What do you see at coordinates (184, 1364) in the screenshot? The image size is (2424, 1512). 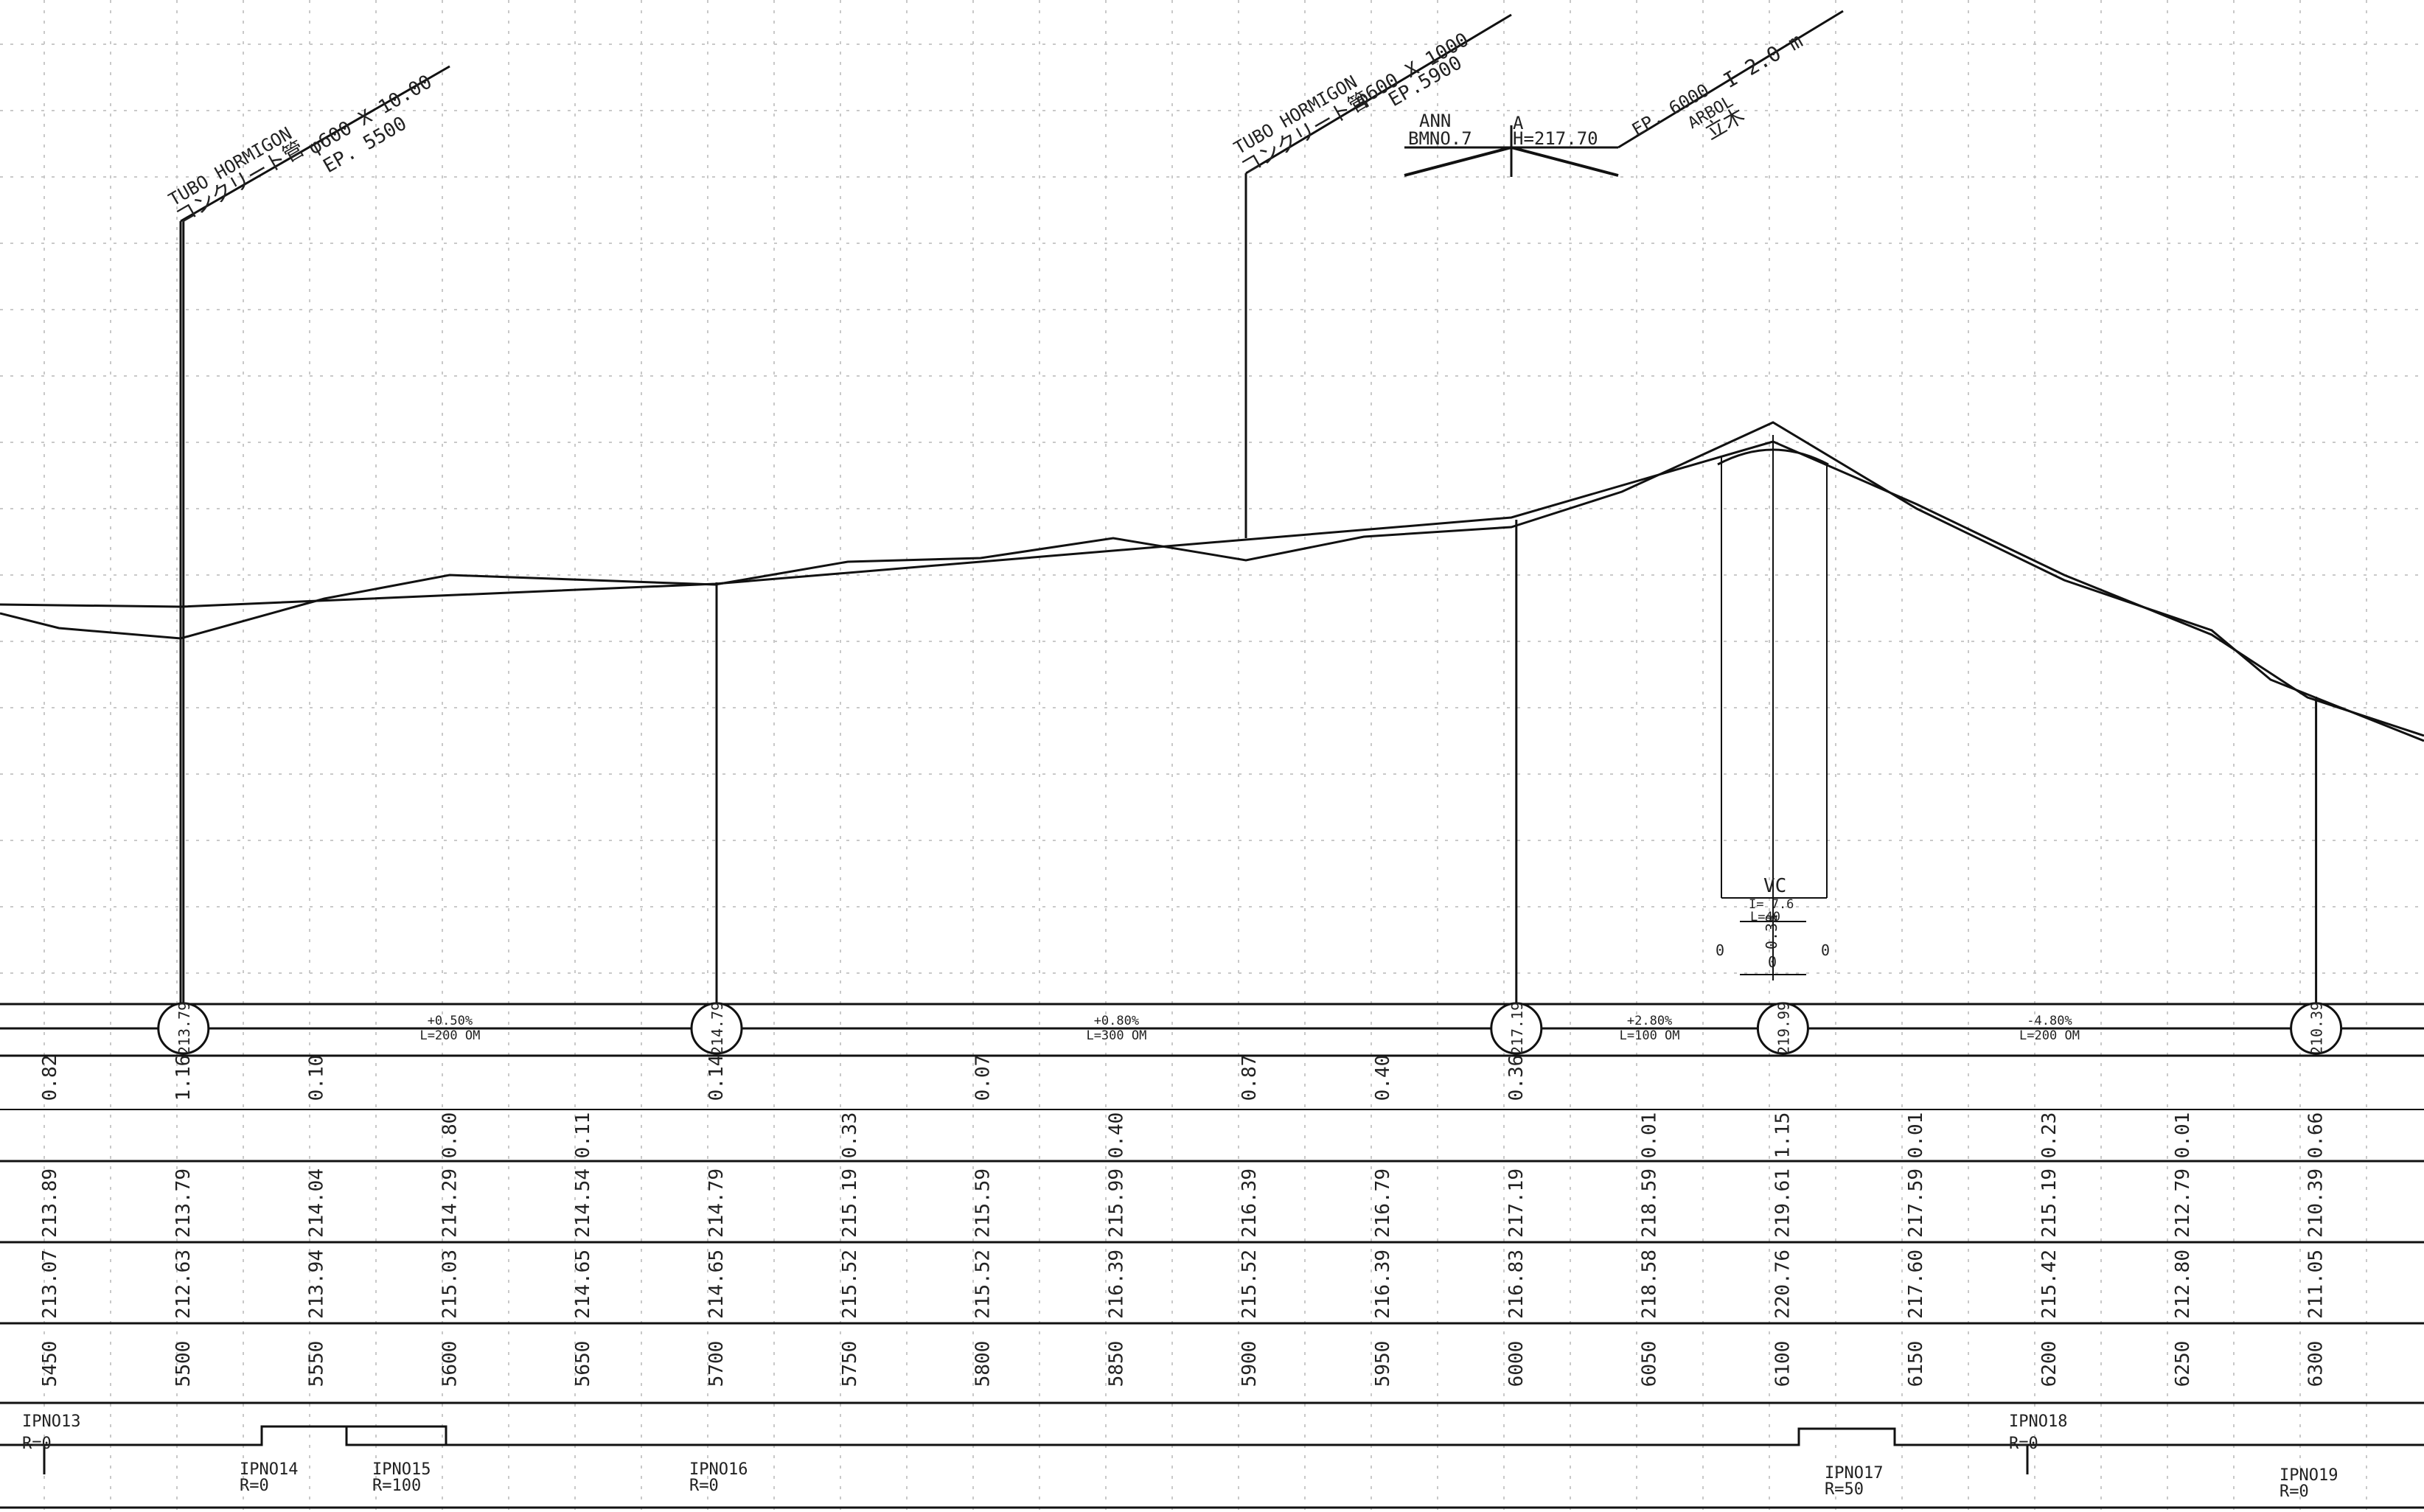 I see `chainage-value: 5500` at bounding box center [184, 1364].